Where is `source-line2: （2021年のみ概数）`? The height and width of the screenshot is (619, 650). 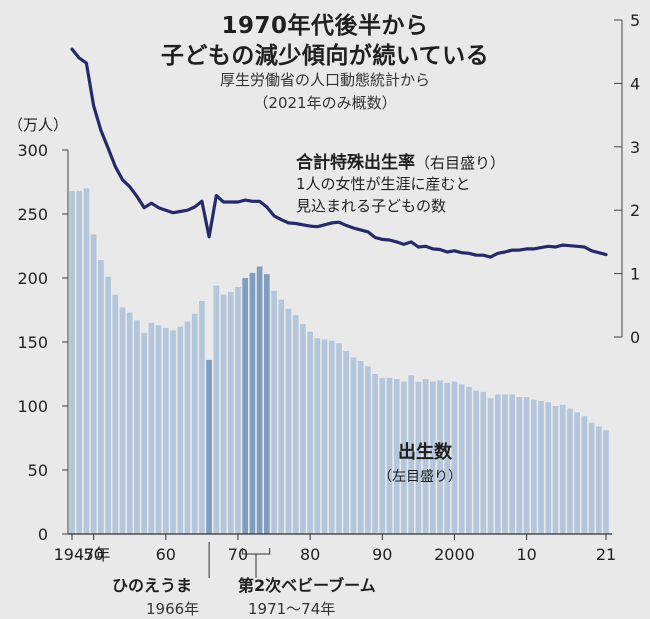
source-line2: （2021年のみ概数） is located at coordinates (325, 103).